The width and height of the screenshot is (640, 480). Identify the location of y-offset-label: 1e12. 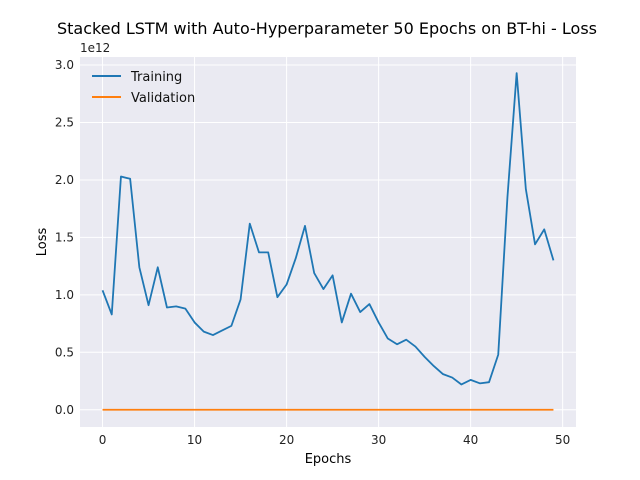
(95, 48).